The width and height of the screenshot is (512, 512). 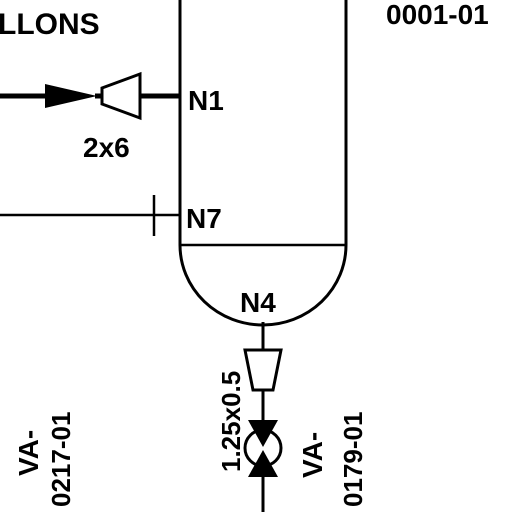 I want to click on outlet-reducer-size-label: 1.25x0.5, so click(x=231, y=421).